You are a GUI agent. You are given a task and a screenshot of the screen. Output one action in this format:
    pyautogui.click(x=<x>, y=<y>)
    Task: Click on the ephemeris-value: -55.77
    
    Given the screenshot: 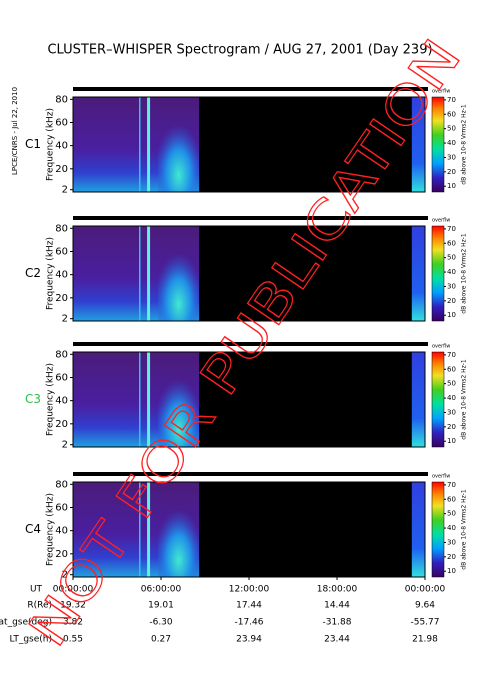 What is the action you would take?
    pyautogui.click(x=424, y=623)
    